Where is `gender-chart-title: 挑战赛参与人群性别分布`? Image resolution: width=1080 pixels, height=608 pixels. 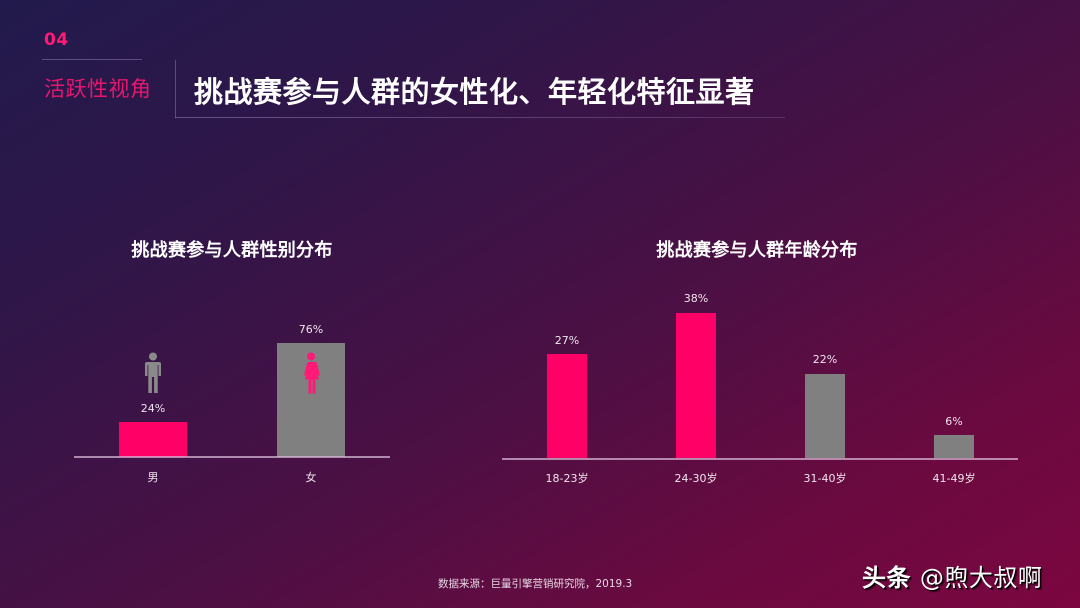
gender-chart-title: 挑战赛参与人群性别分布 is located at coordinates (232, 250).